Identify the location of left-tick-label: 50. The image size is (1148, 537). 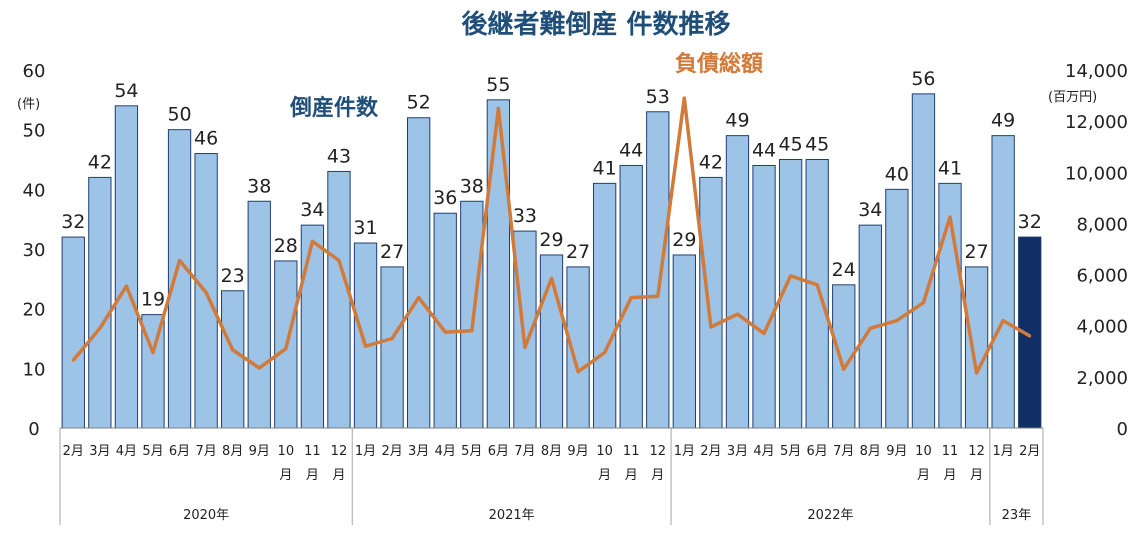
(34, 131).